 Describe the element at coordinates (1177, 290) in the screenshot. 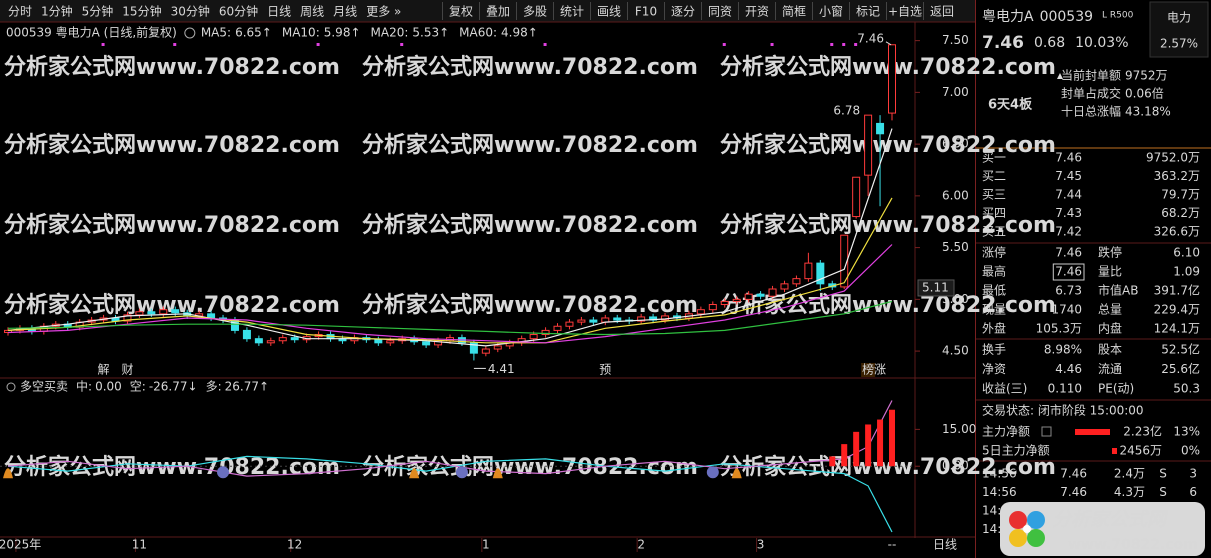

I see `stat-value: 391.7亿` at that location.